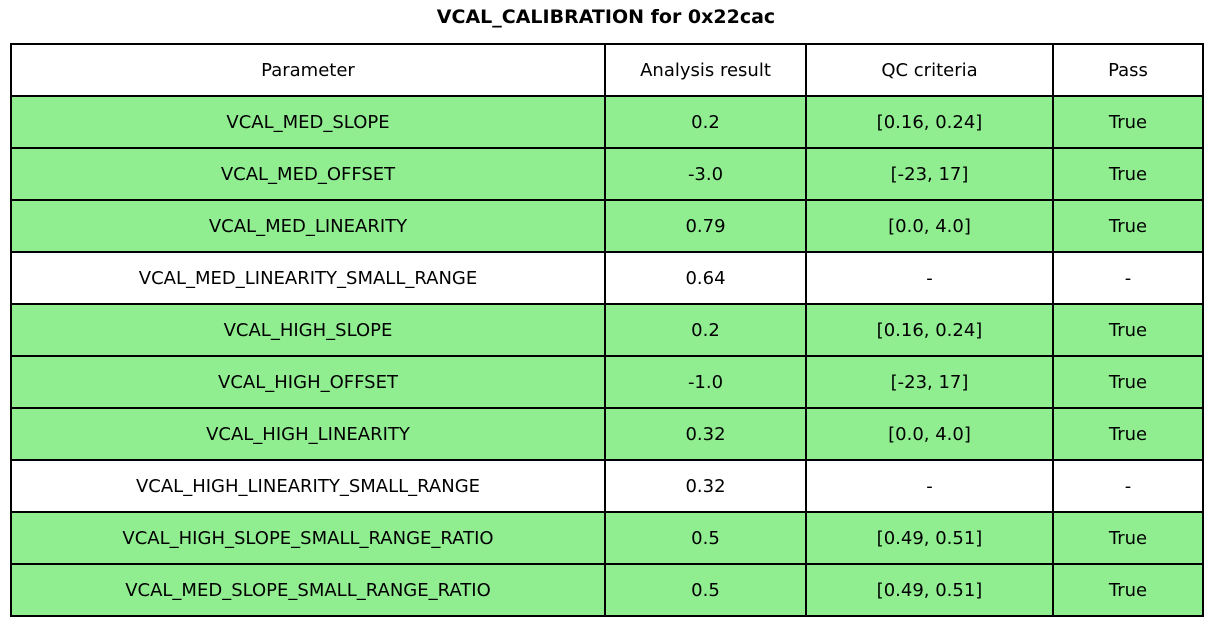 Image resolution: width=1210 pixels, height=617 pixels. I want to click on table-row: VCAL_HIGH_SLOPE 0.2 [0.16, 0.24] True, so click(607, 330).